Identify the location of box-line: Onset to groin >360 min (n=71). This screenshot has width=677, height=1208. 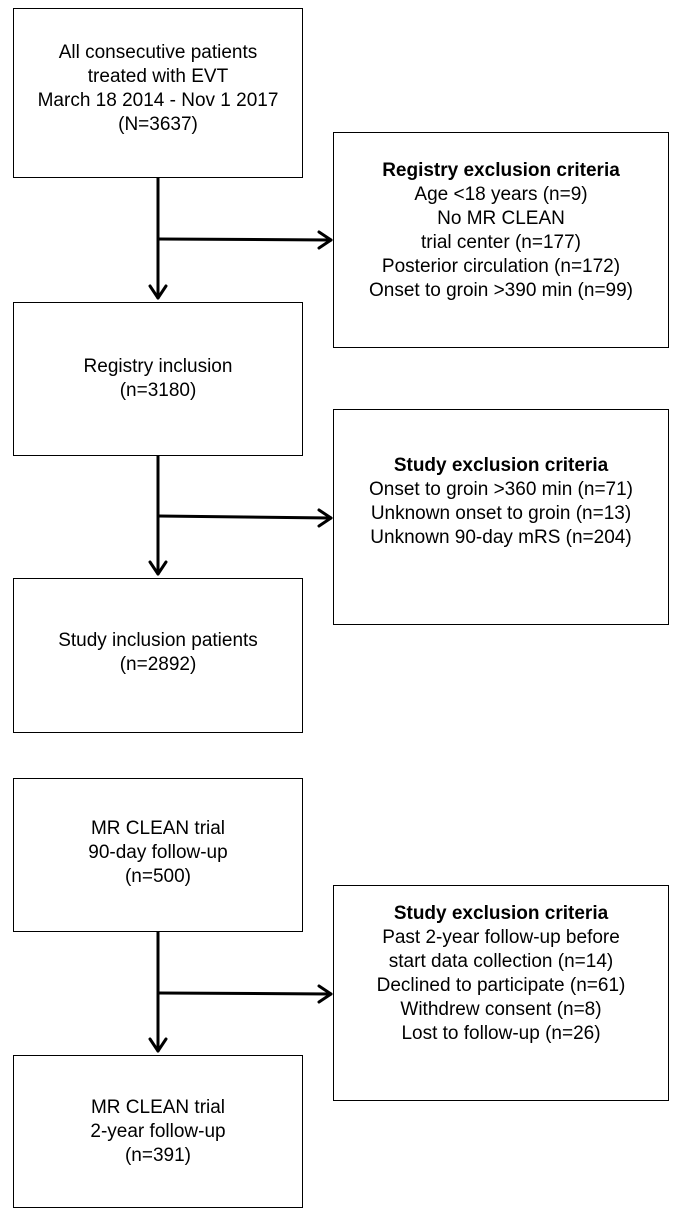
(501, 489).